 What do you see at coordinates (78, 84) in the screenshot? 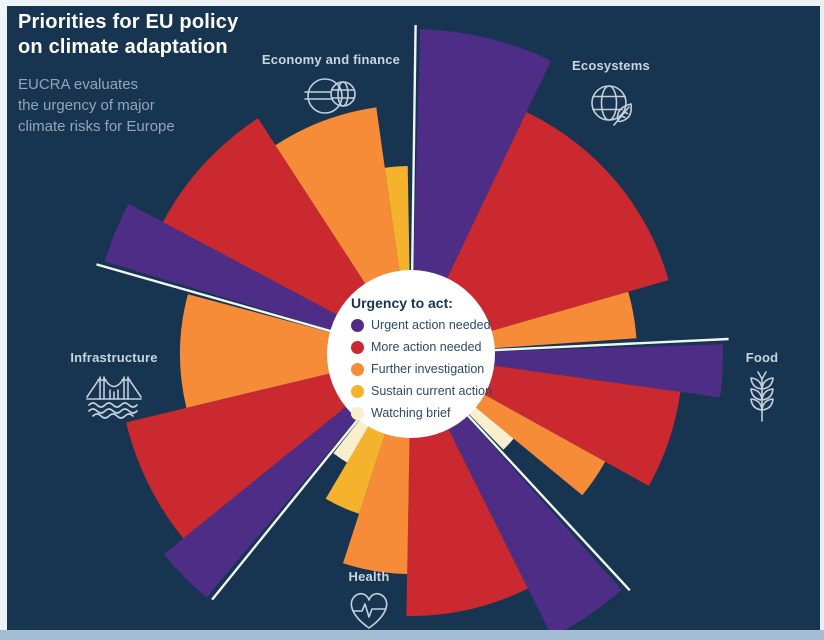
I see `subtitle-line: EUCRA evaluates` at bounding box center [78, 84].